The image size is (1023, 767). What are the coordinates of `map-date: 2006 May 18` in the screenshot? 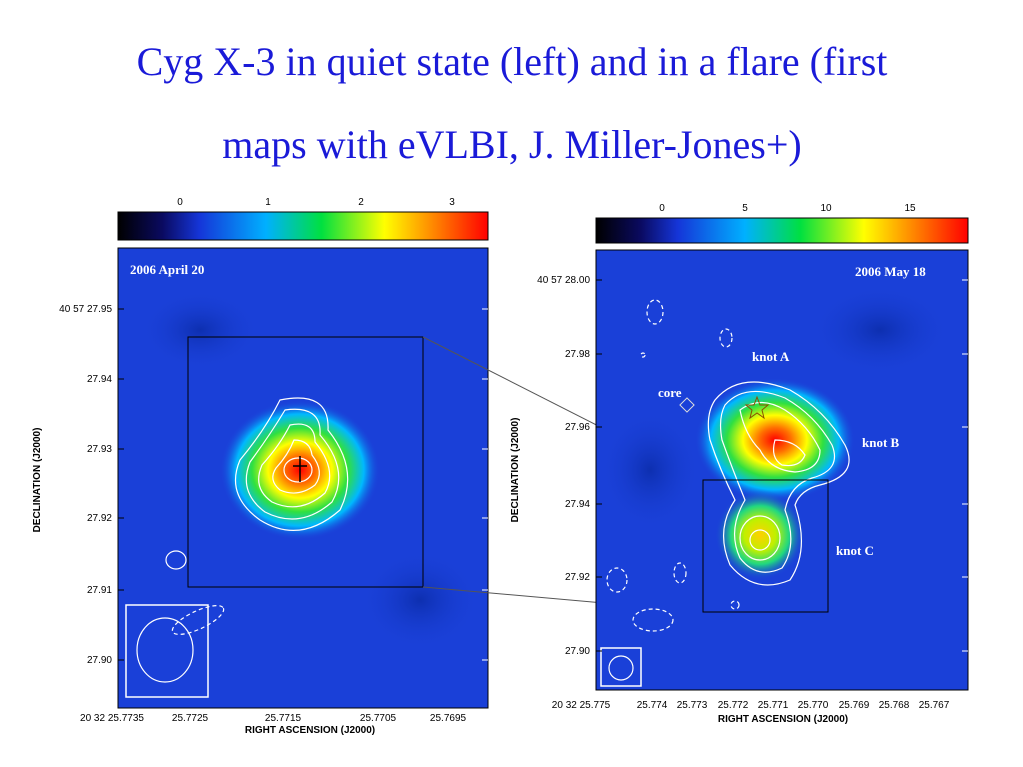 It's located at (890, 271).